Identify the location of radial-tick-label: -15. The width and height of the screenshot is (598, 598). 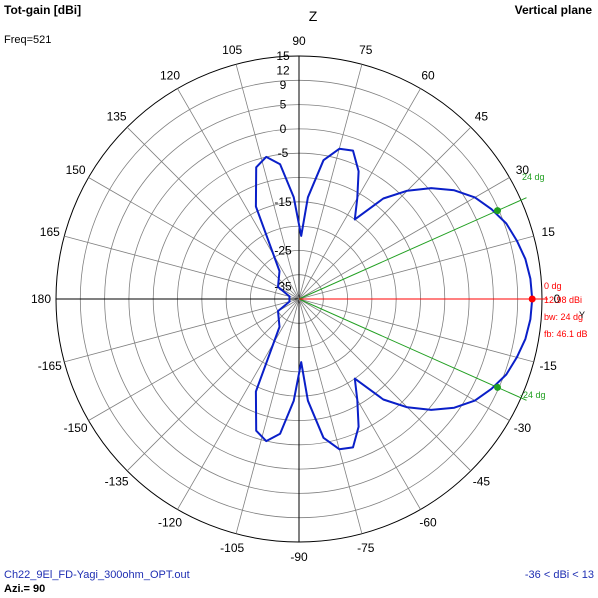
(283, 202).